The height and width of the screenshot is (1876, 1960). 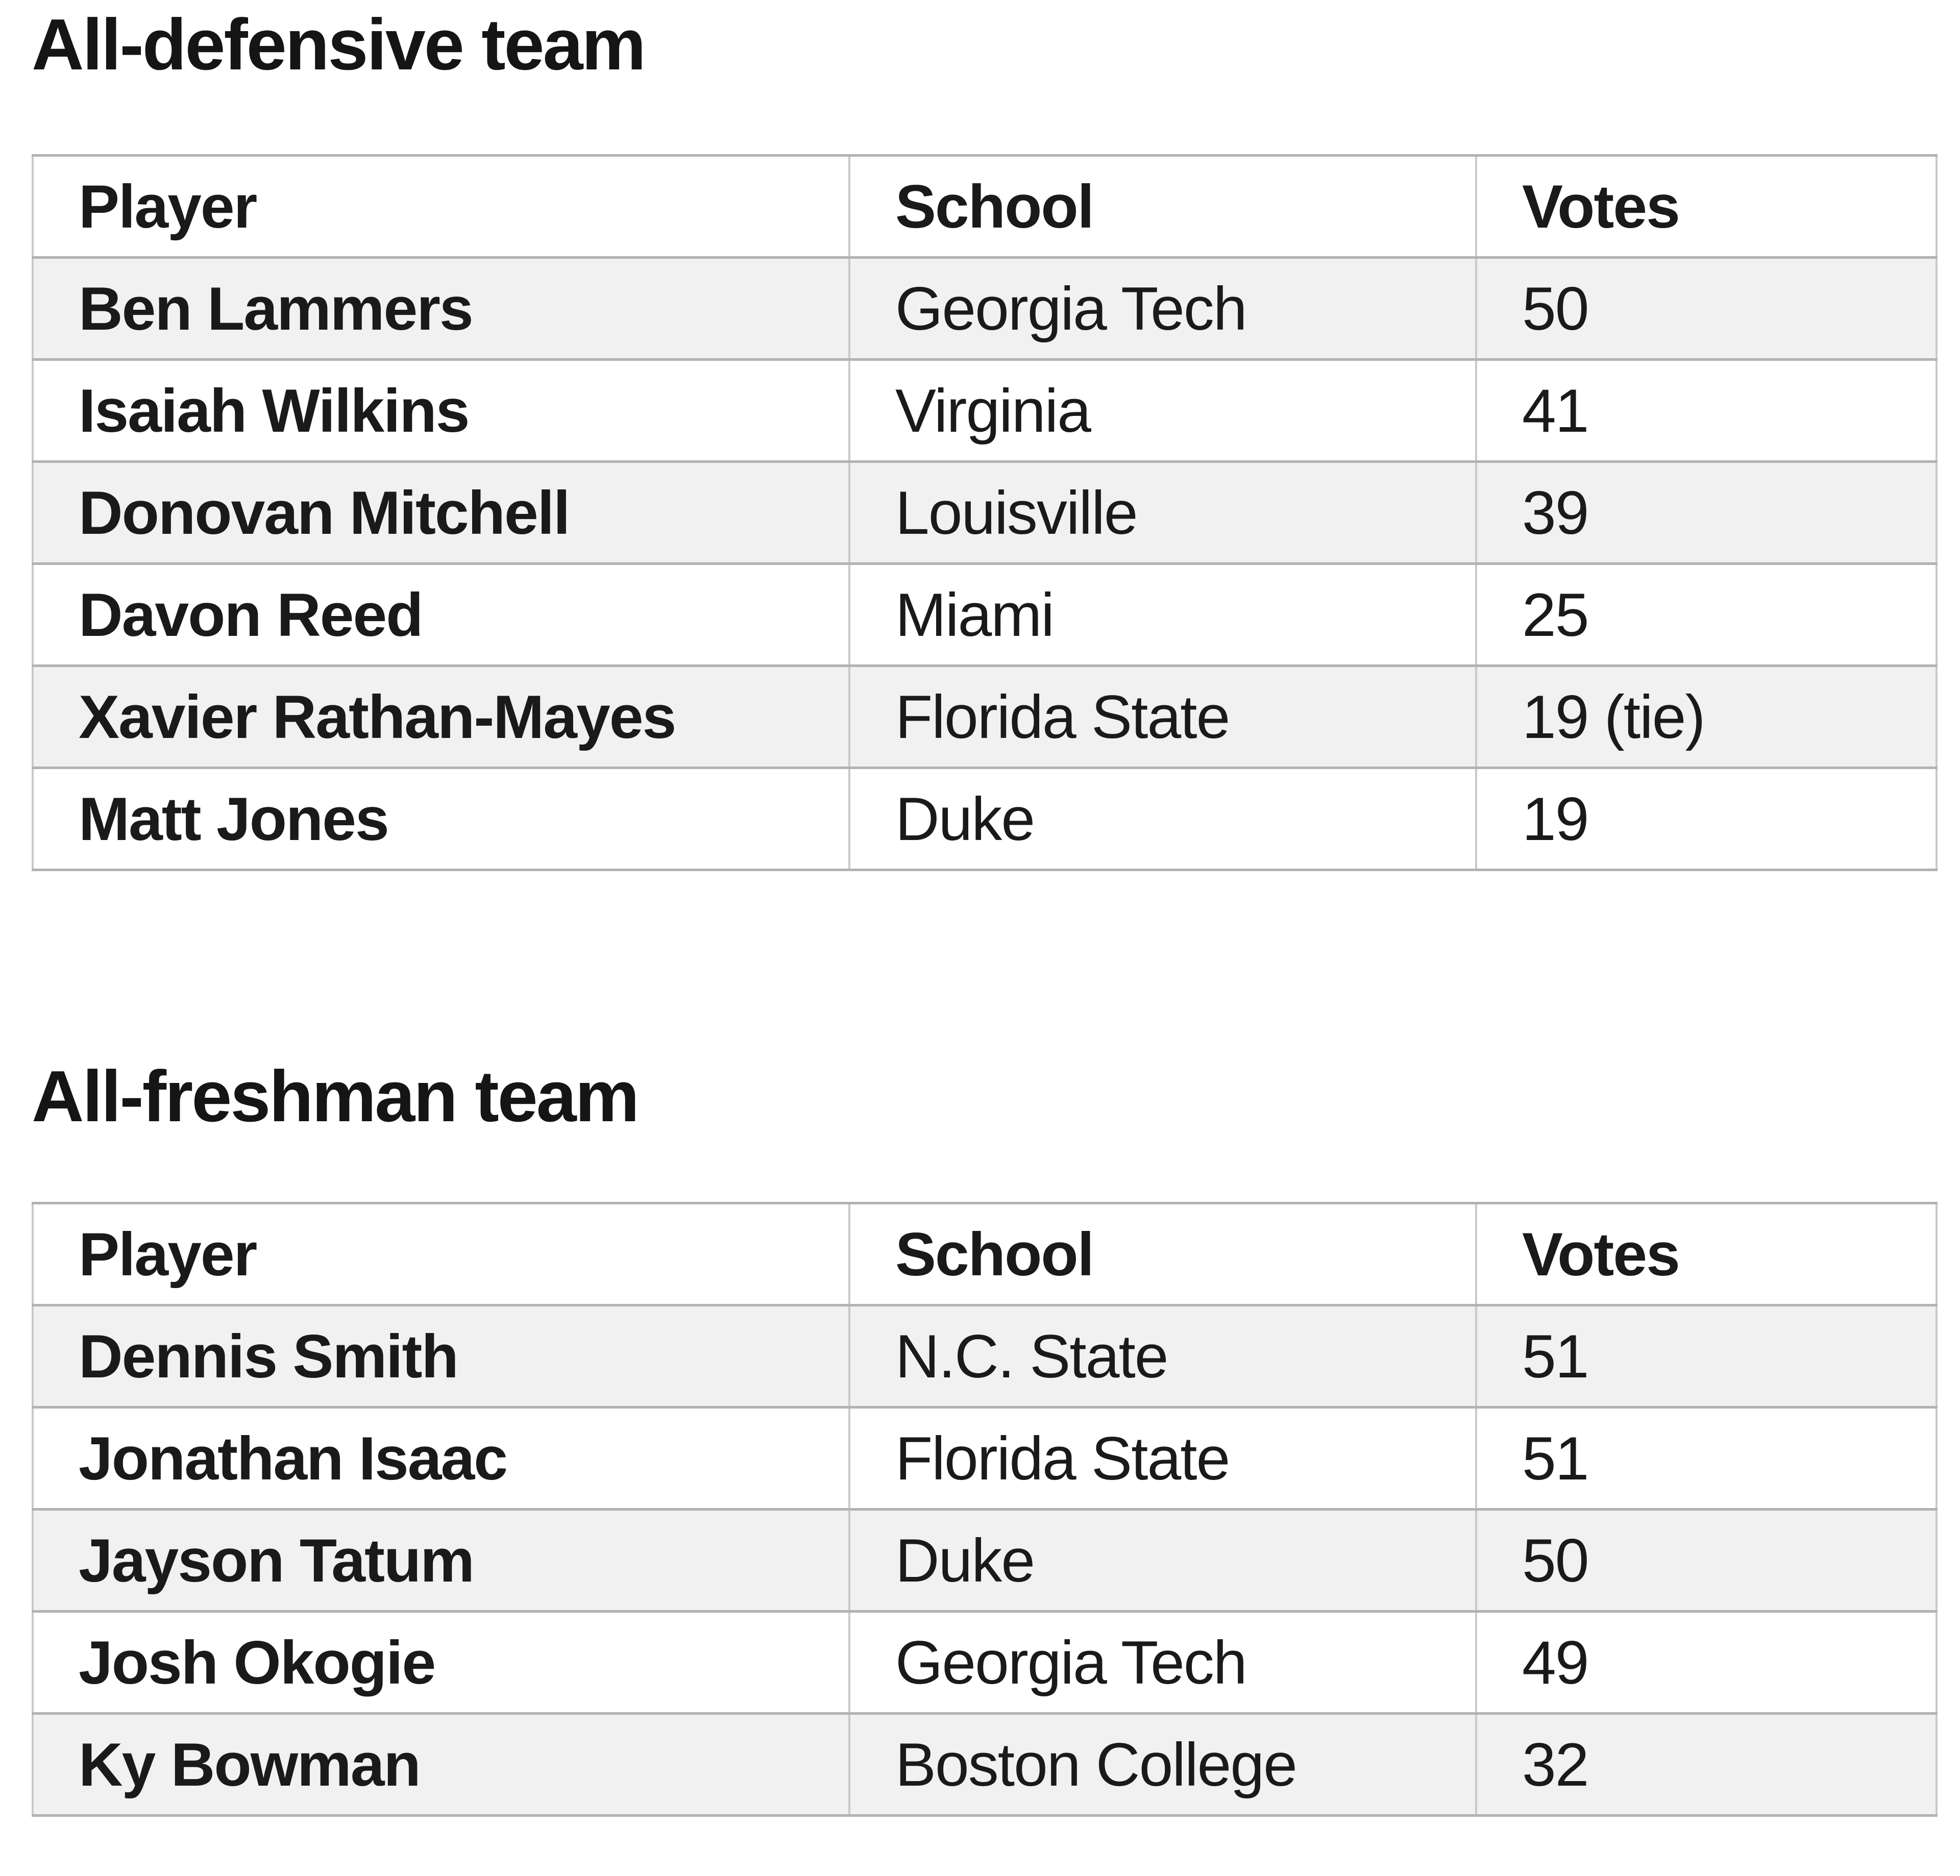 I want to click on school-cell: Louisville, so click(x=1162, y=512).